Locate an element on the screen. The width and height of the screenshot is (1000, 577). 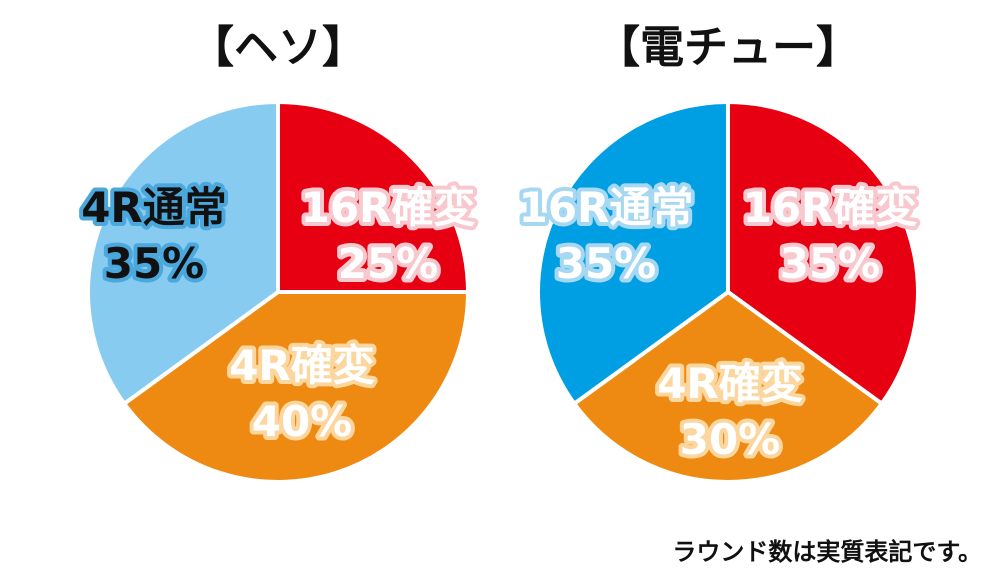
slice-value-label: 40% is located at coordinates (302, 421).